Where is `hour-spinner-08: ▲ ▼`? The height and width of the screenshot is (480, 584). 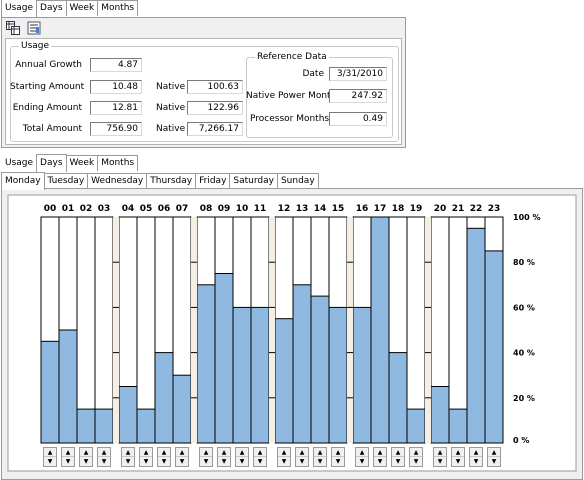
hour-spinner-08: ▲ ▼ is located at coordinates (206, 457).